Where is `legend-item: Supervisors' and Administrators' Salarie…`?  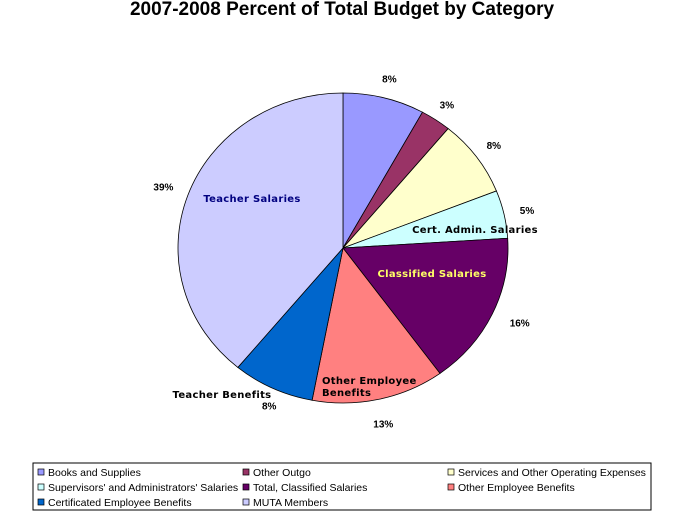
legend-item: Supervisors' and Administrators' Salarie… is located at coordinates (137, 488).